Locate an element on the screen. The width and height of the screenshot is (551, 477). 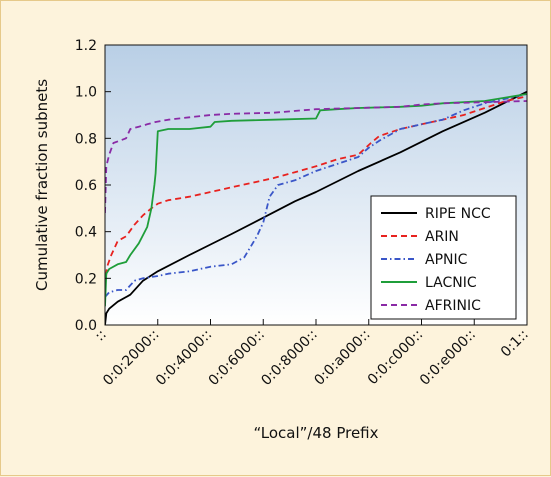
x-tick-label: 0:0:6000:: is located at coordinates (237, 358).